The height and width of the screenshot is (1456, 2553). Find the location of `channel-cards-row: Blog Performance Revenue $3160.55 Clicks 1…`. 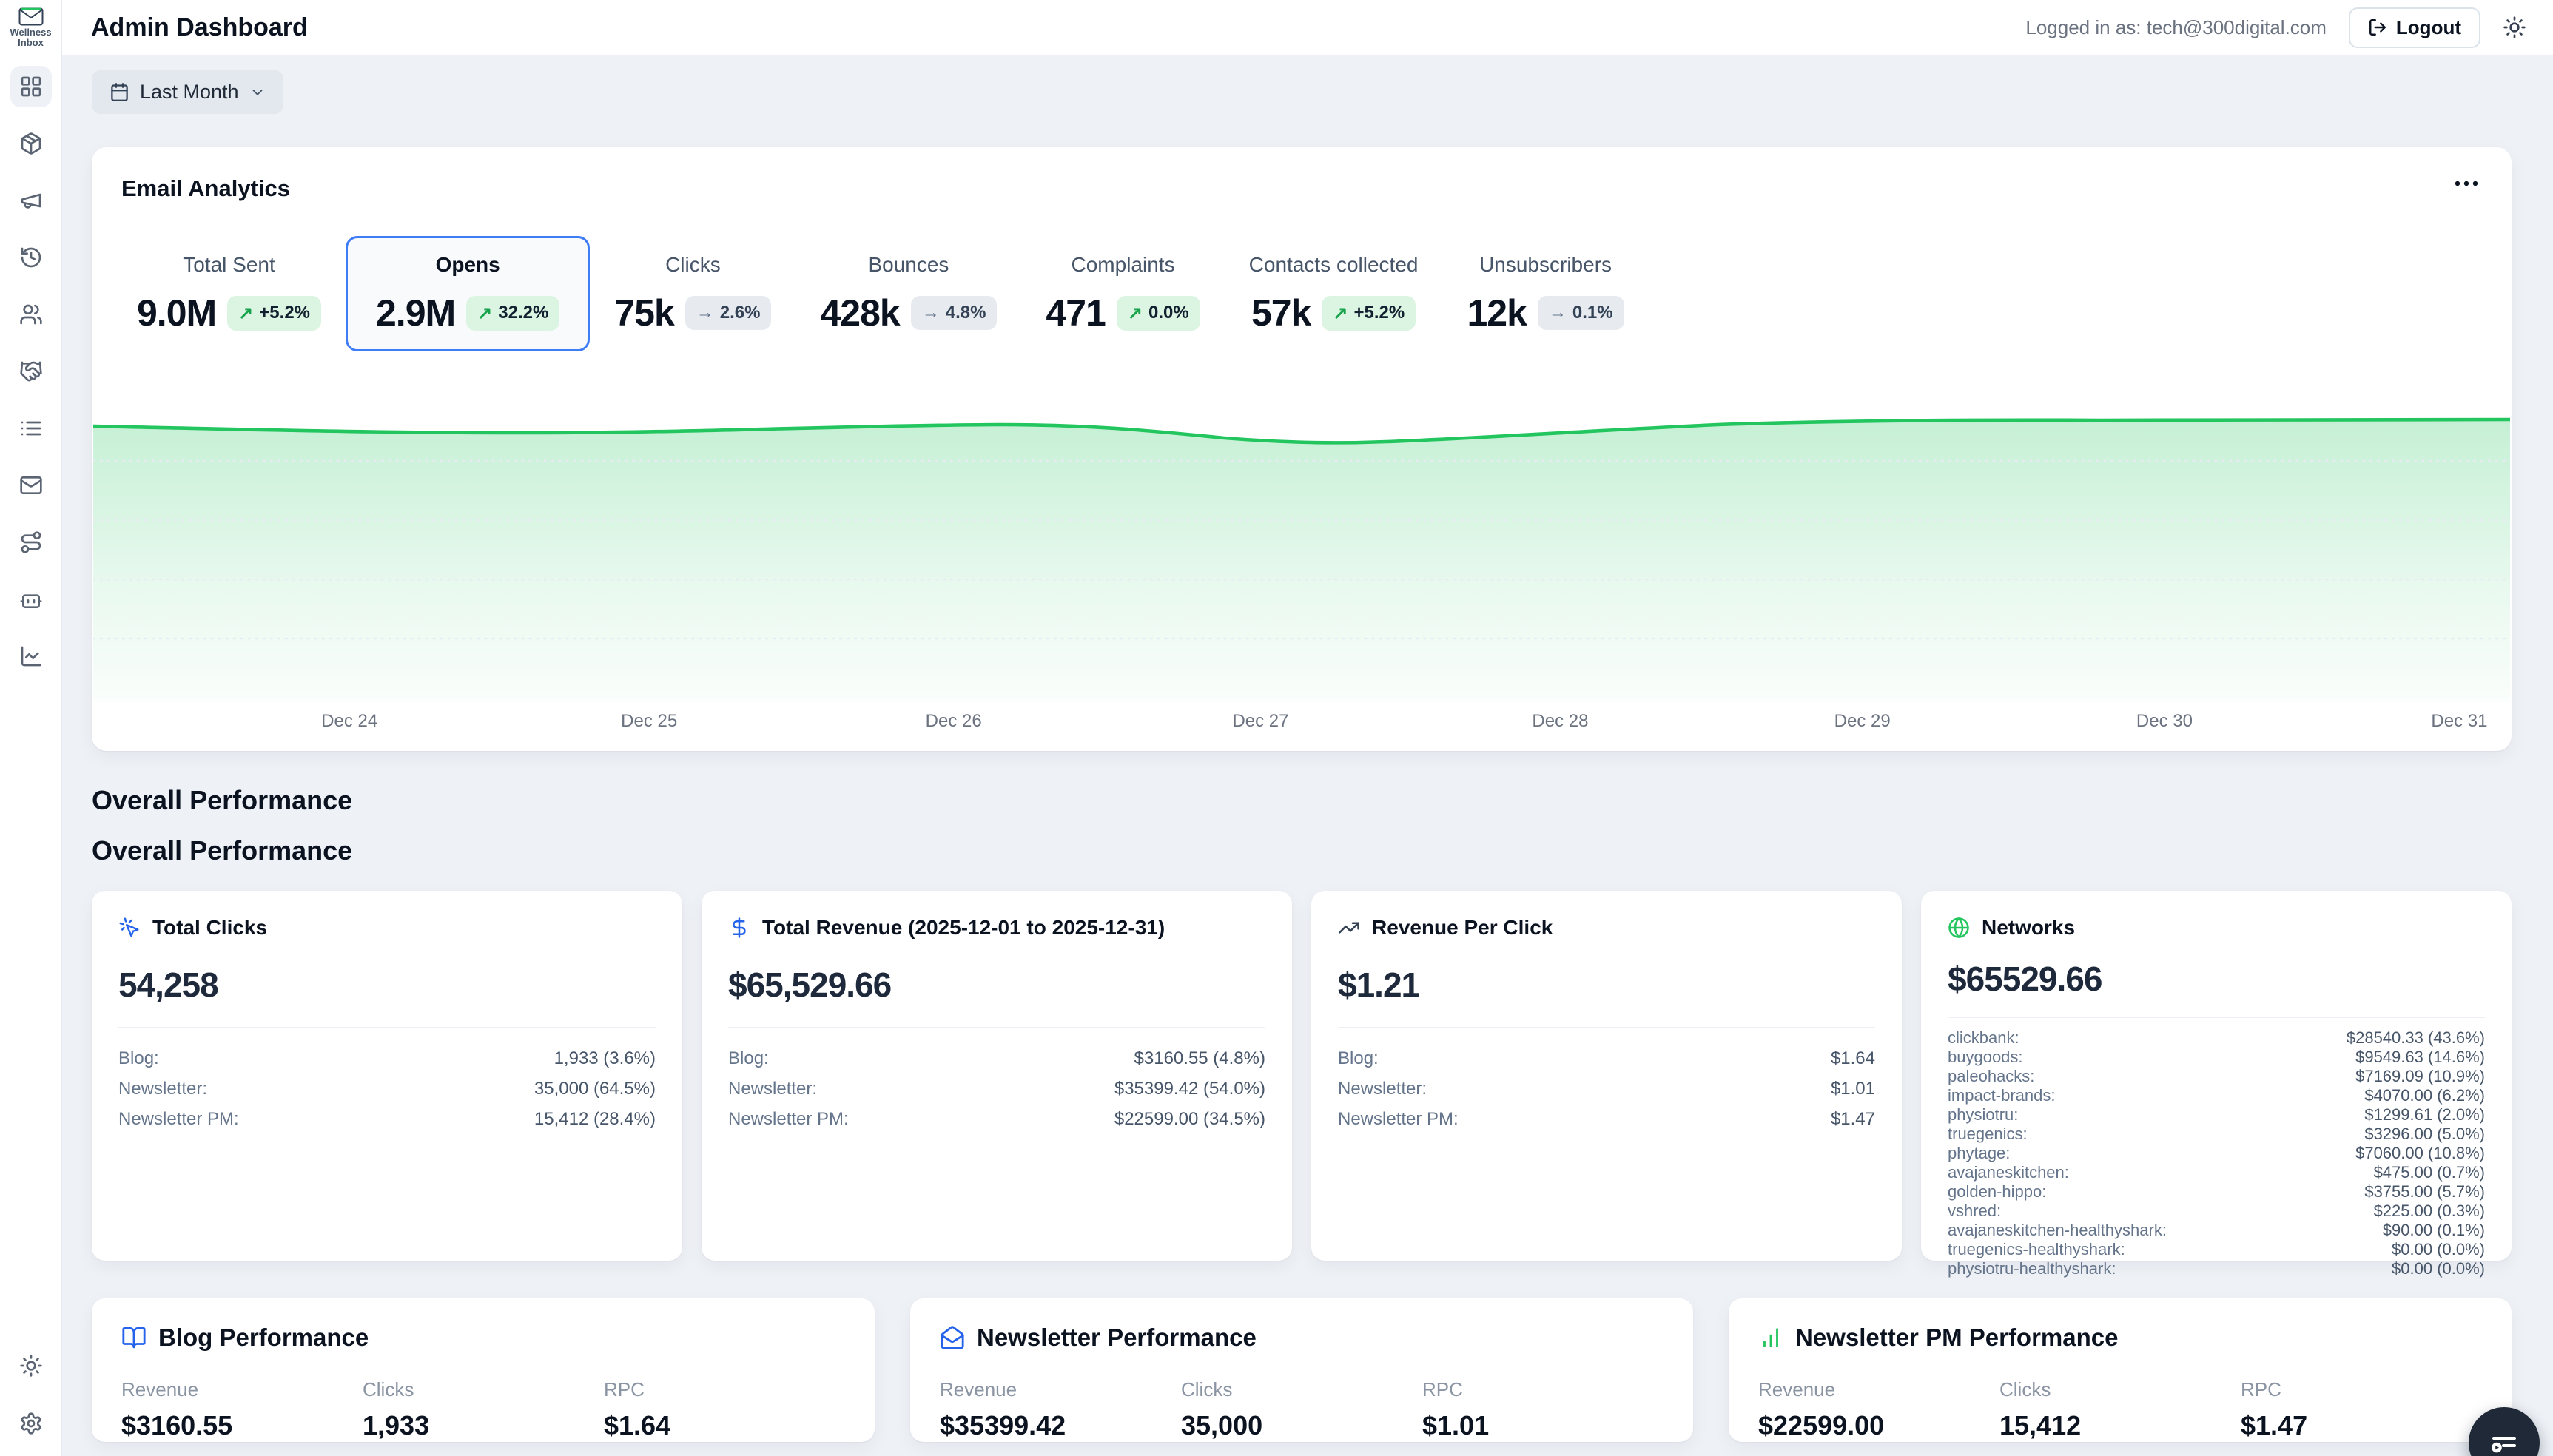

channel-cards-row: Blog Performance Revenue $3160.55 Clicks 1… is located at coordinates (1302, 1370).